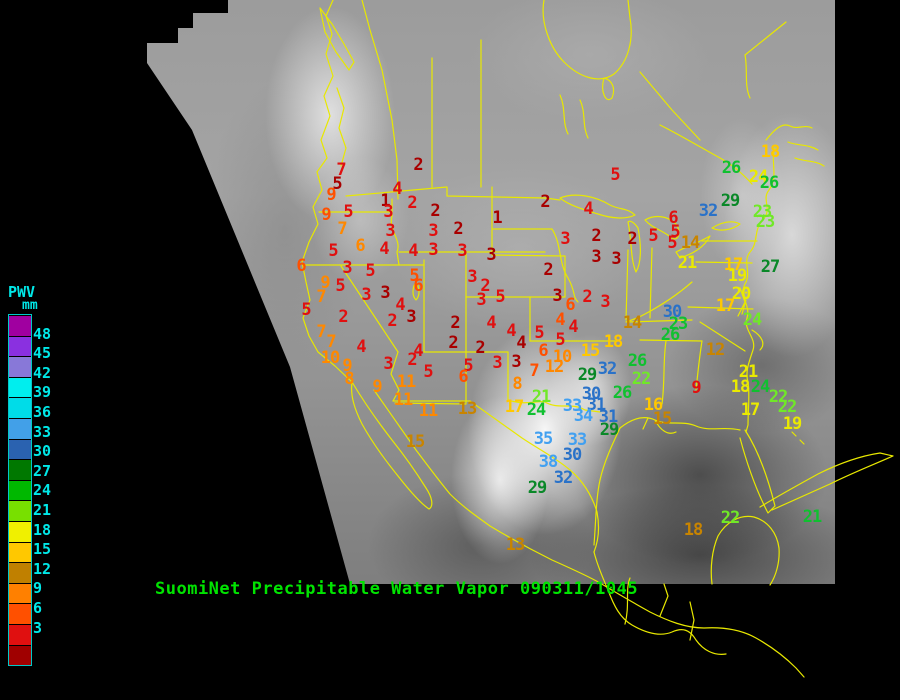  What do you see at coordinates (391, 445) in the screenshot?
I see `baja-california` at bounding box center [391, 445].